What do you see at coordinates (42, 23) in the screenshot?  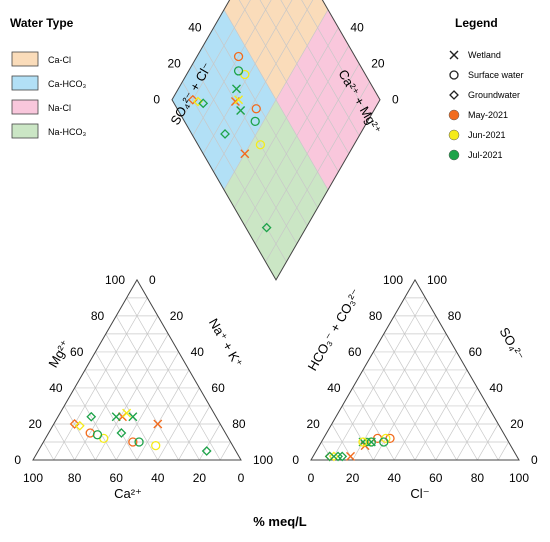 I see `water-type-title: Water Type` at bounding box center [42, 23].